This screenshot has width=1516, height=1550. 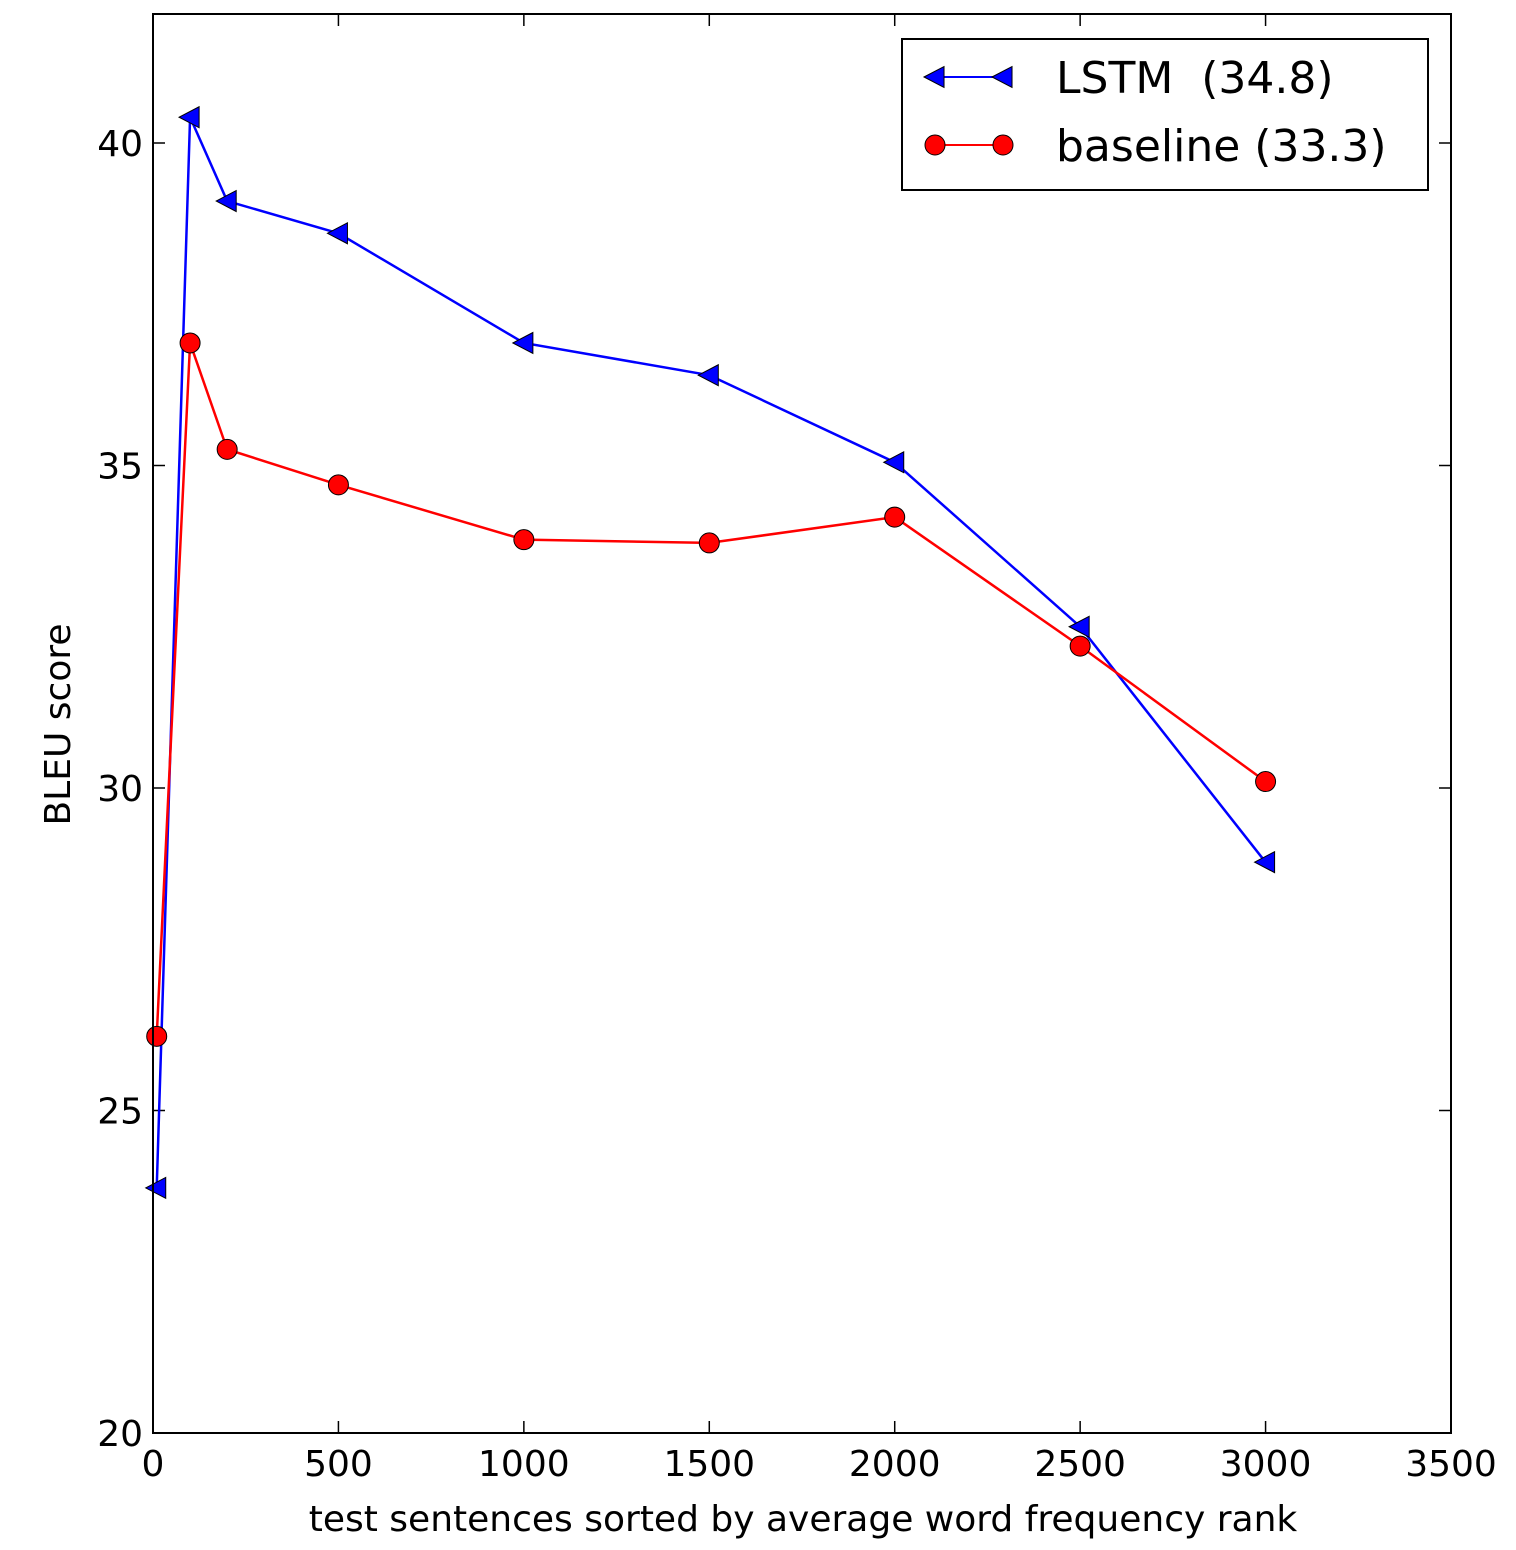 I want to click on legend-marker-lstm-right, so click(x=1001, y=77).